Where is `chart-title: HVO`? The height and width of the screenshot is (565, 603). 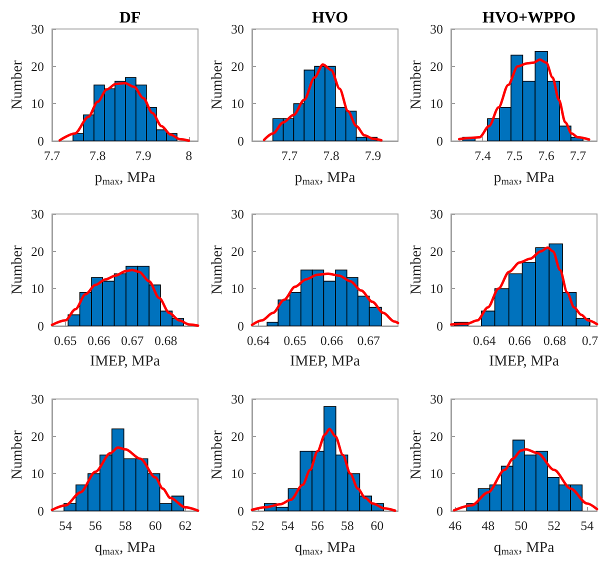
chart-title: HVO is located at coordinates (330, 18).